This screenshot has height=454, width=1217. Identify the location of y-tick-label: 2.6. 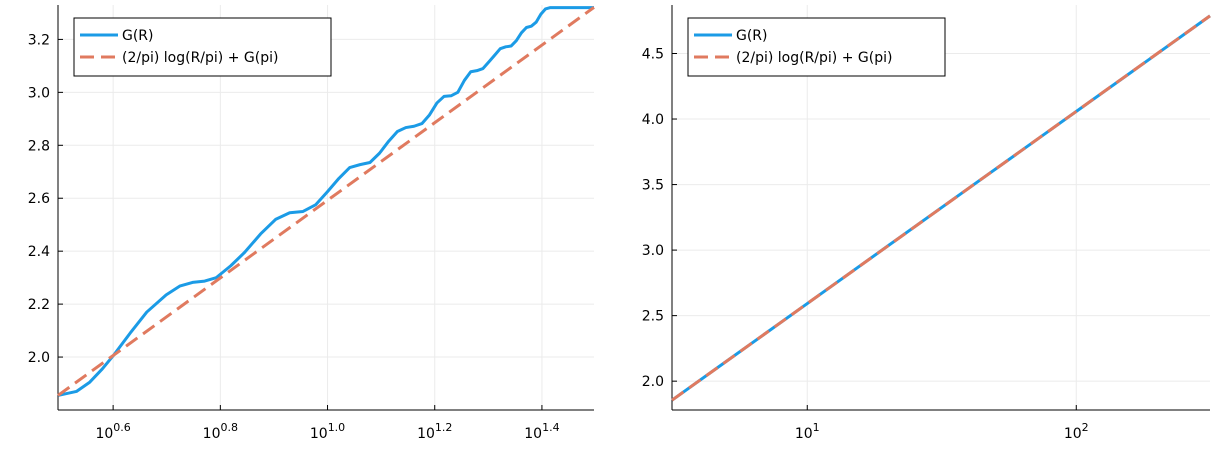
(39, 199).